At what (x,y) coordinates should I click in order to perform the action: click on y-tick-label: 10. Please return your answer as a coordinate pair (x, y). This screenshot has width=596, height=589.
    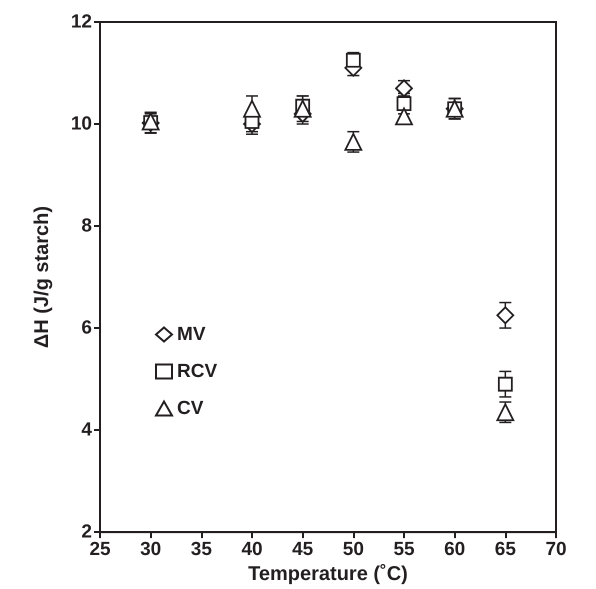
    Looking at the image, I should click on (81, 124).